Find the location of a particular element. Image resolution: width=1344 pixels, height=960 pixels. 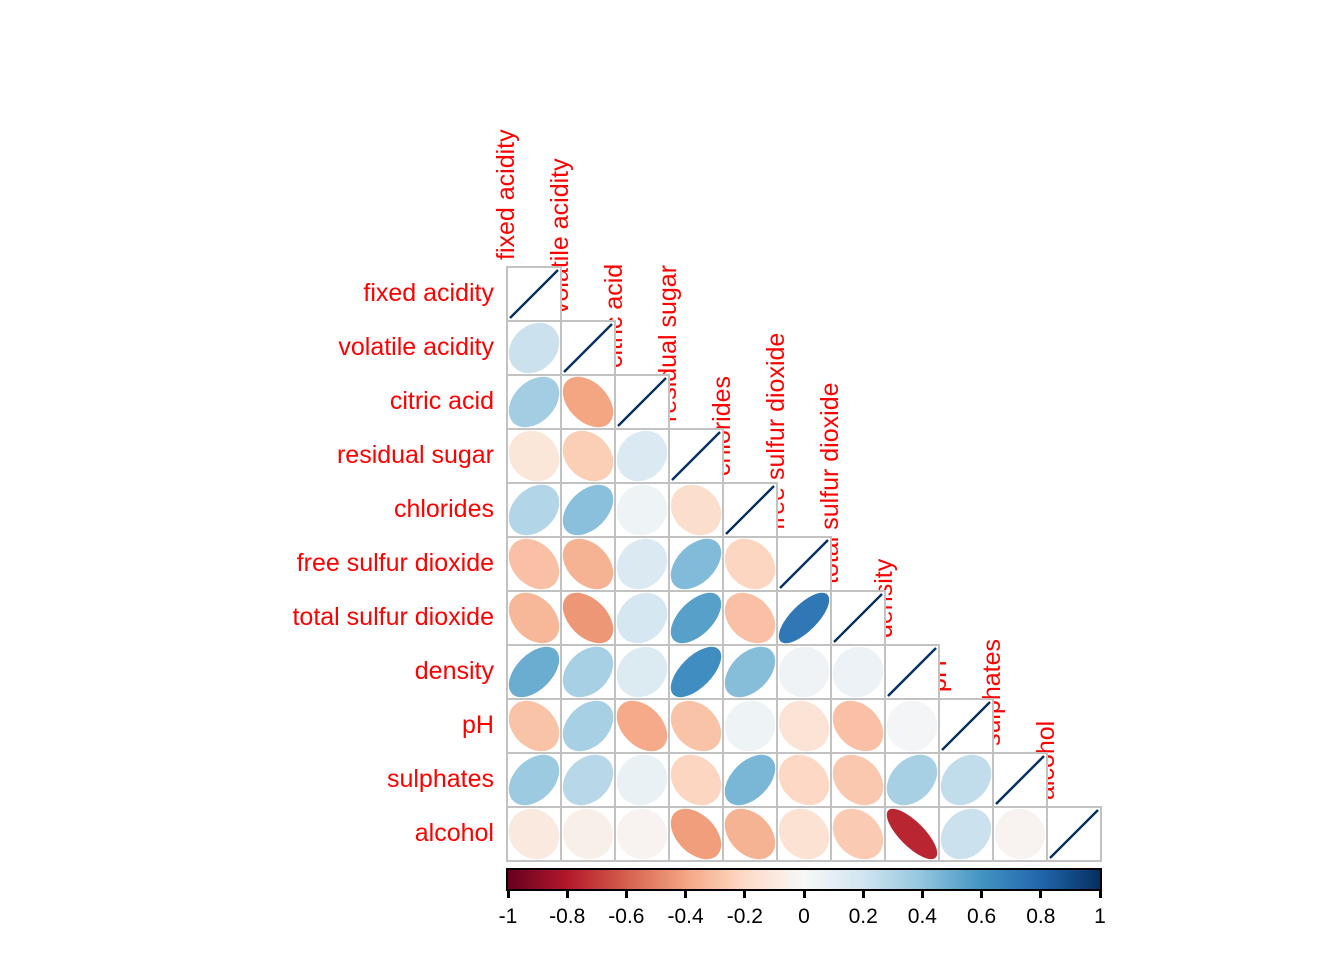

colorbar-tick-label: 0 is located at coordinates (804, 916).